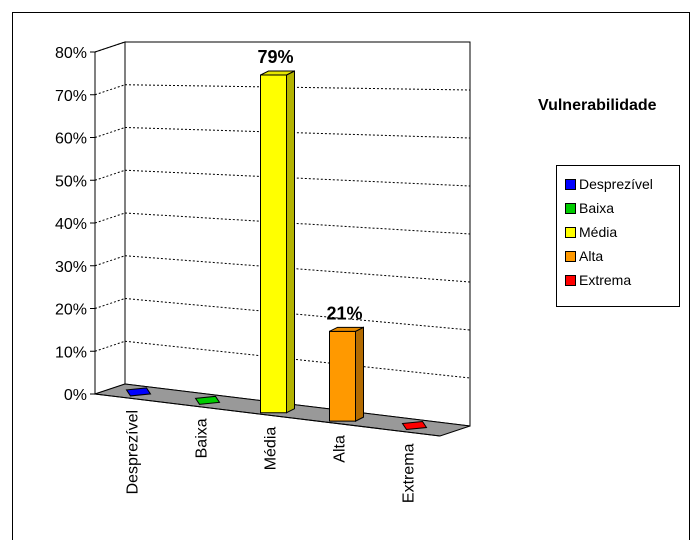  What do you see at coordinates (271, 449) in the screenshot?
I see `x-tick-label: Média` at bounding box center [271, 449].